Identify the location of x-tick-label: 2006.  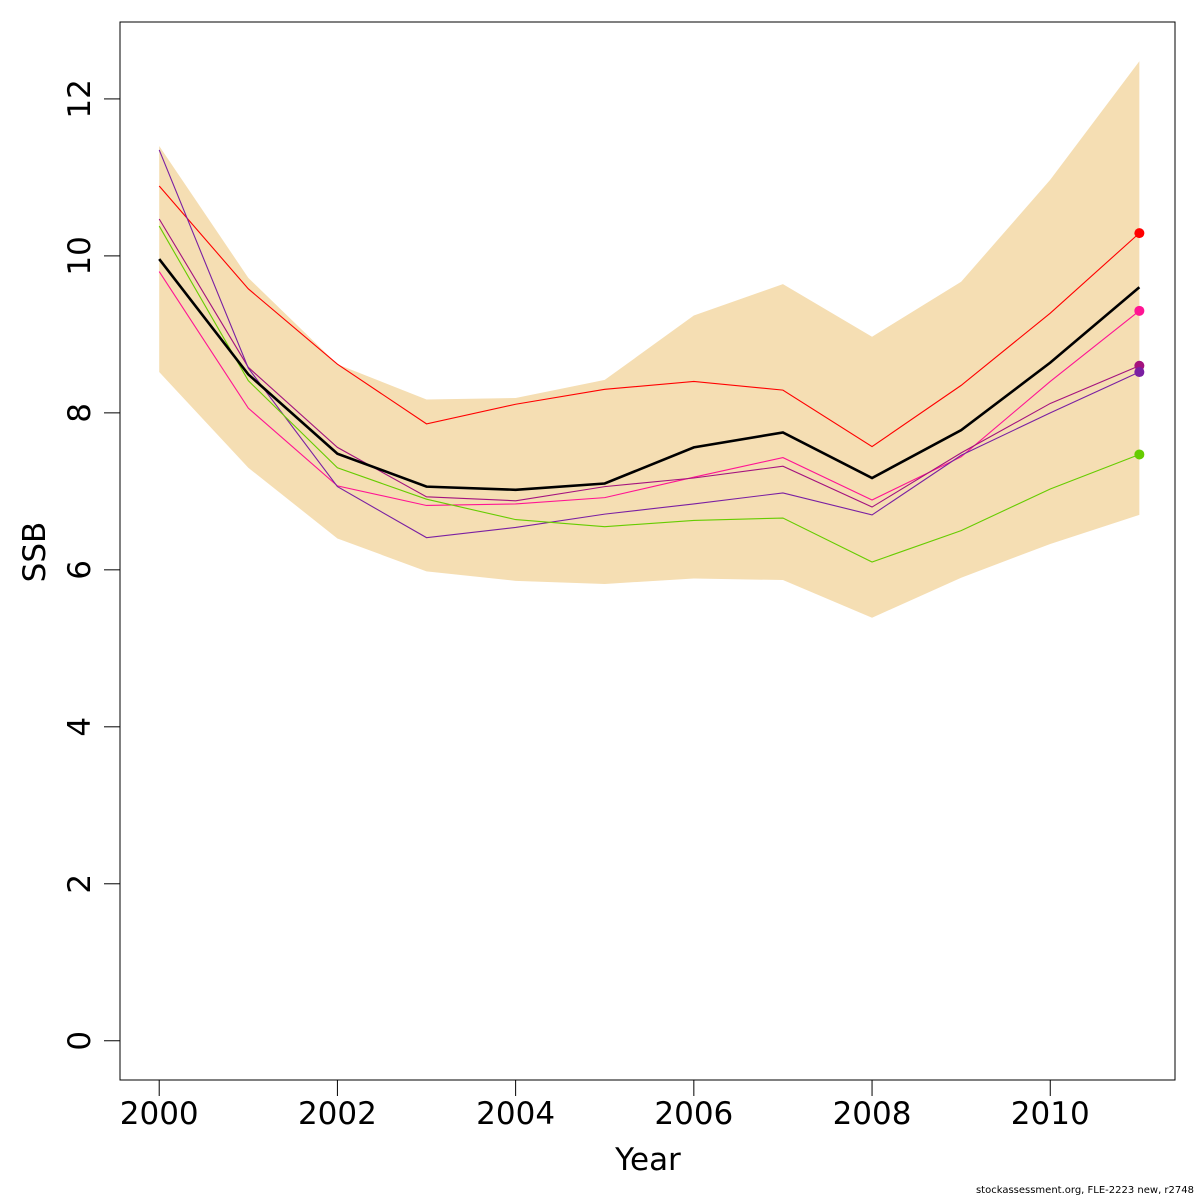
(693, 1114).